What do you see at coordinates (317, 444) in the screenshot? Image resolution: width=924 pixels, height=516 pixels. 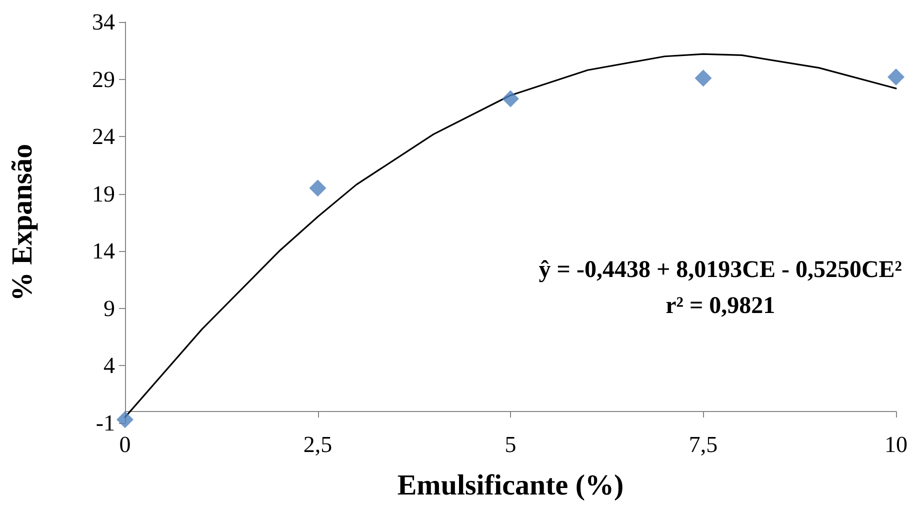 I see `x-tick-label: 2,5` at bounding box center [317, 444].